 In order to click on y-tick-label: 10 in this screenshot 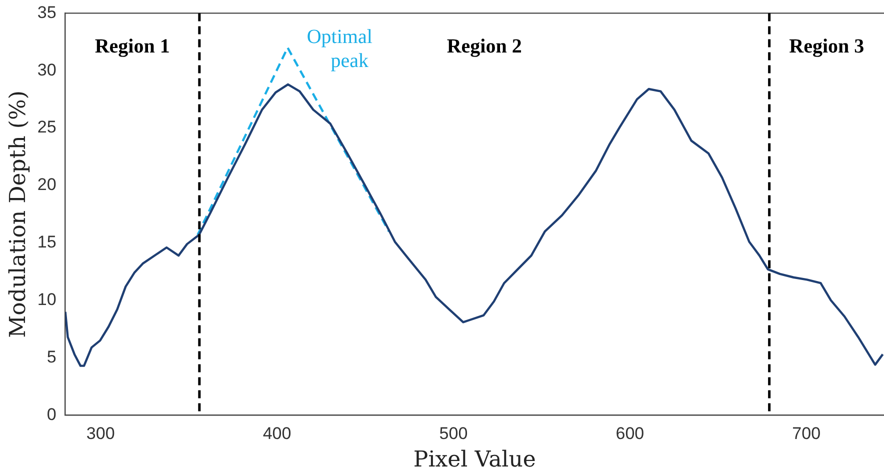, I will do `click(46, 300)`.